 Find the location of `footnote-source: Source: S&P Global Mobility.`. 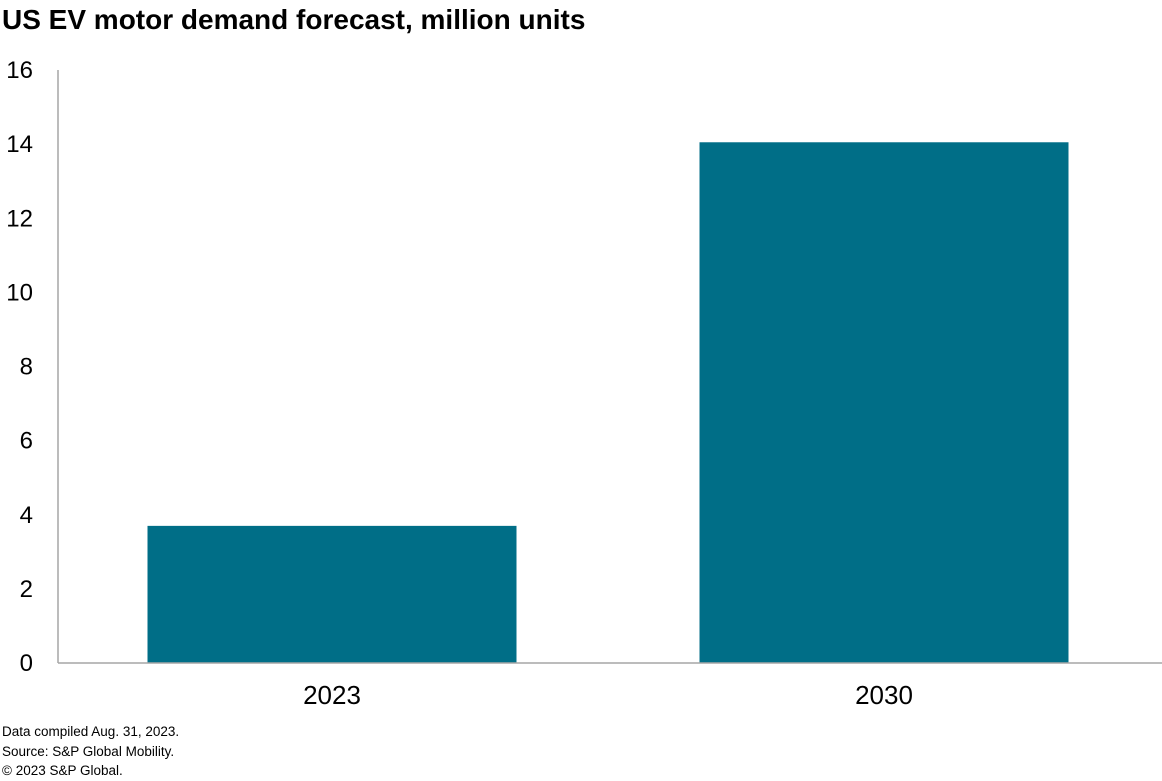

footnote-source: Source: S&P Global Mobility. is located at coordinates (88, 751).